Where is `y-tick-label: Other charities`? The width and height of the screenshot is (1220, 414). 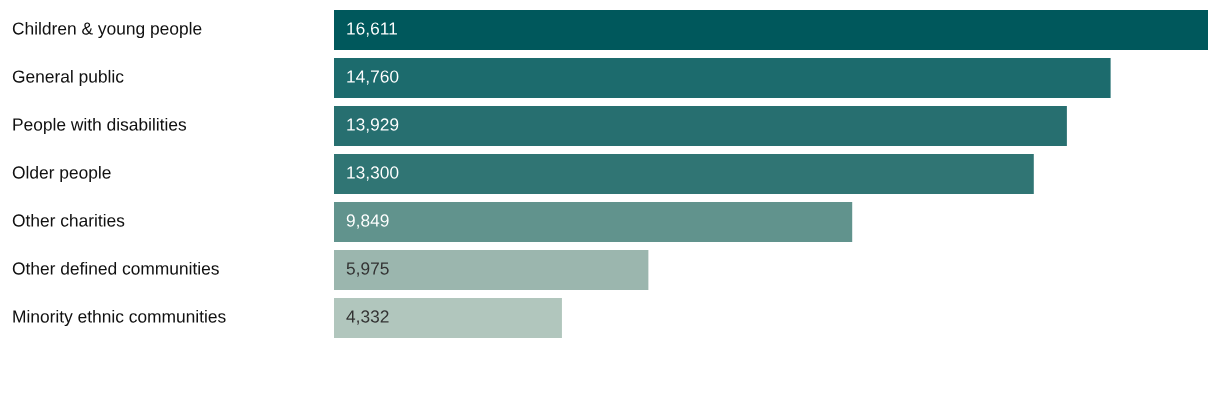
y-tick-label: Other charities is located at coordinates (68, 220).